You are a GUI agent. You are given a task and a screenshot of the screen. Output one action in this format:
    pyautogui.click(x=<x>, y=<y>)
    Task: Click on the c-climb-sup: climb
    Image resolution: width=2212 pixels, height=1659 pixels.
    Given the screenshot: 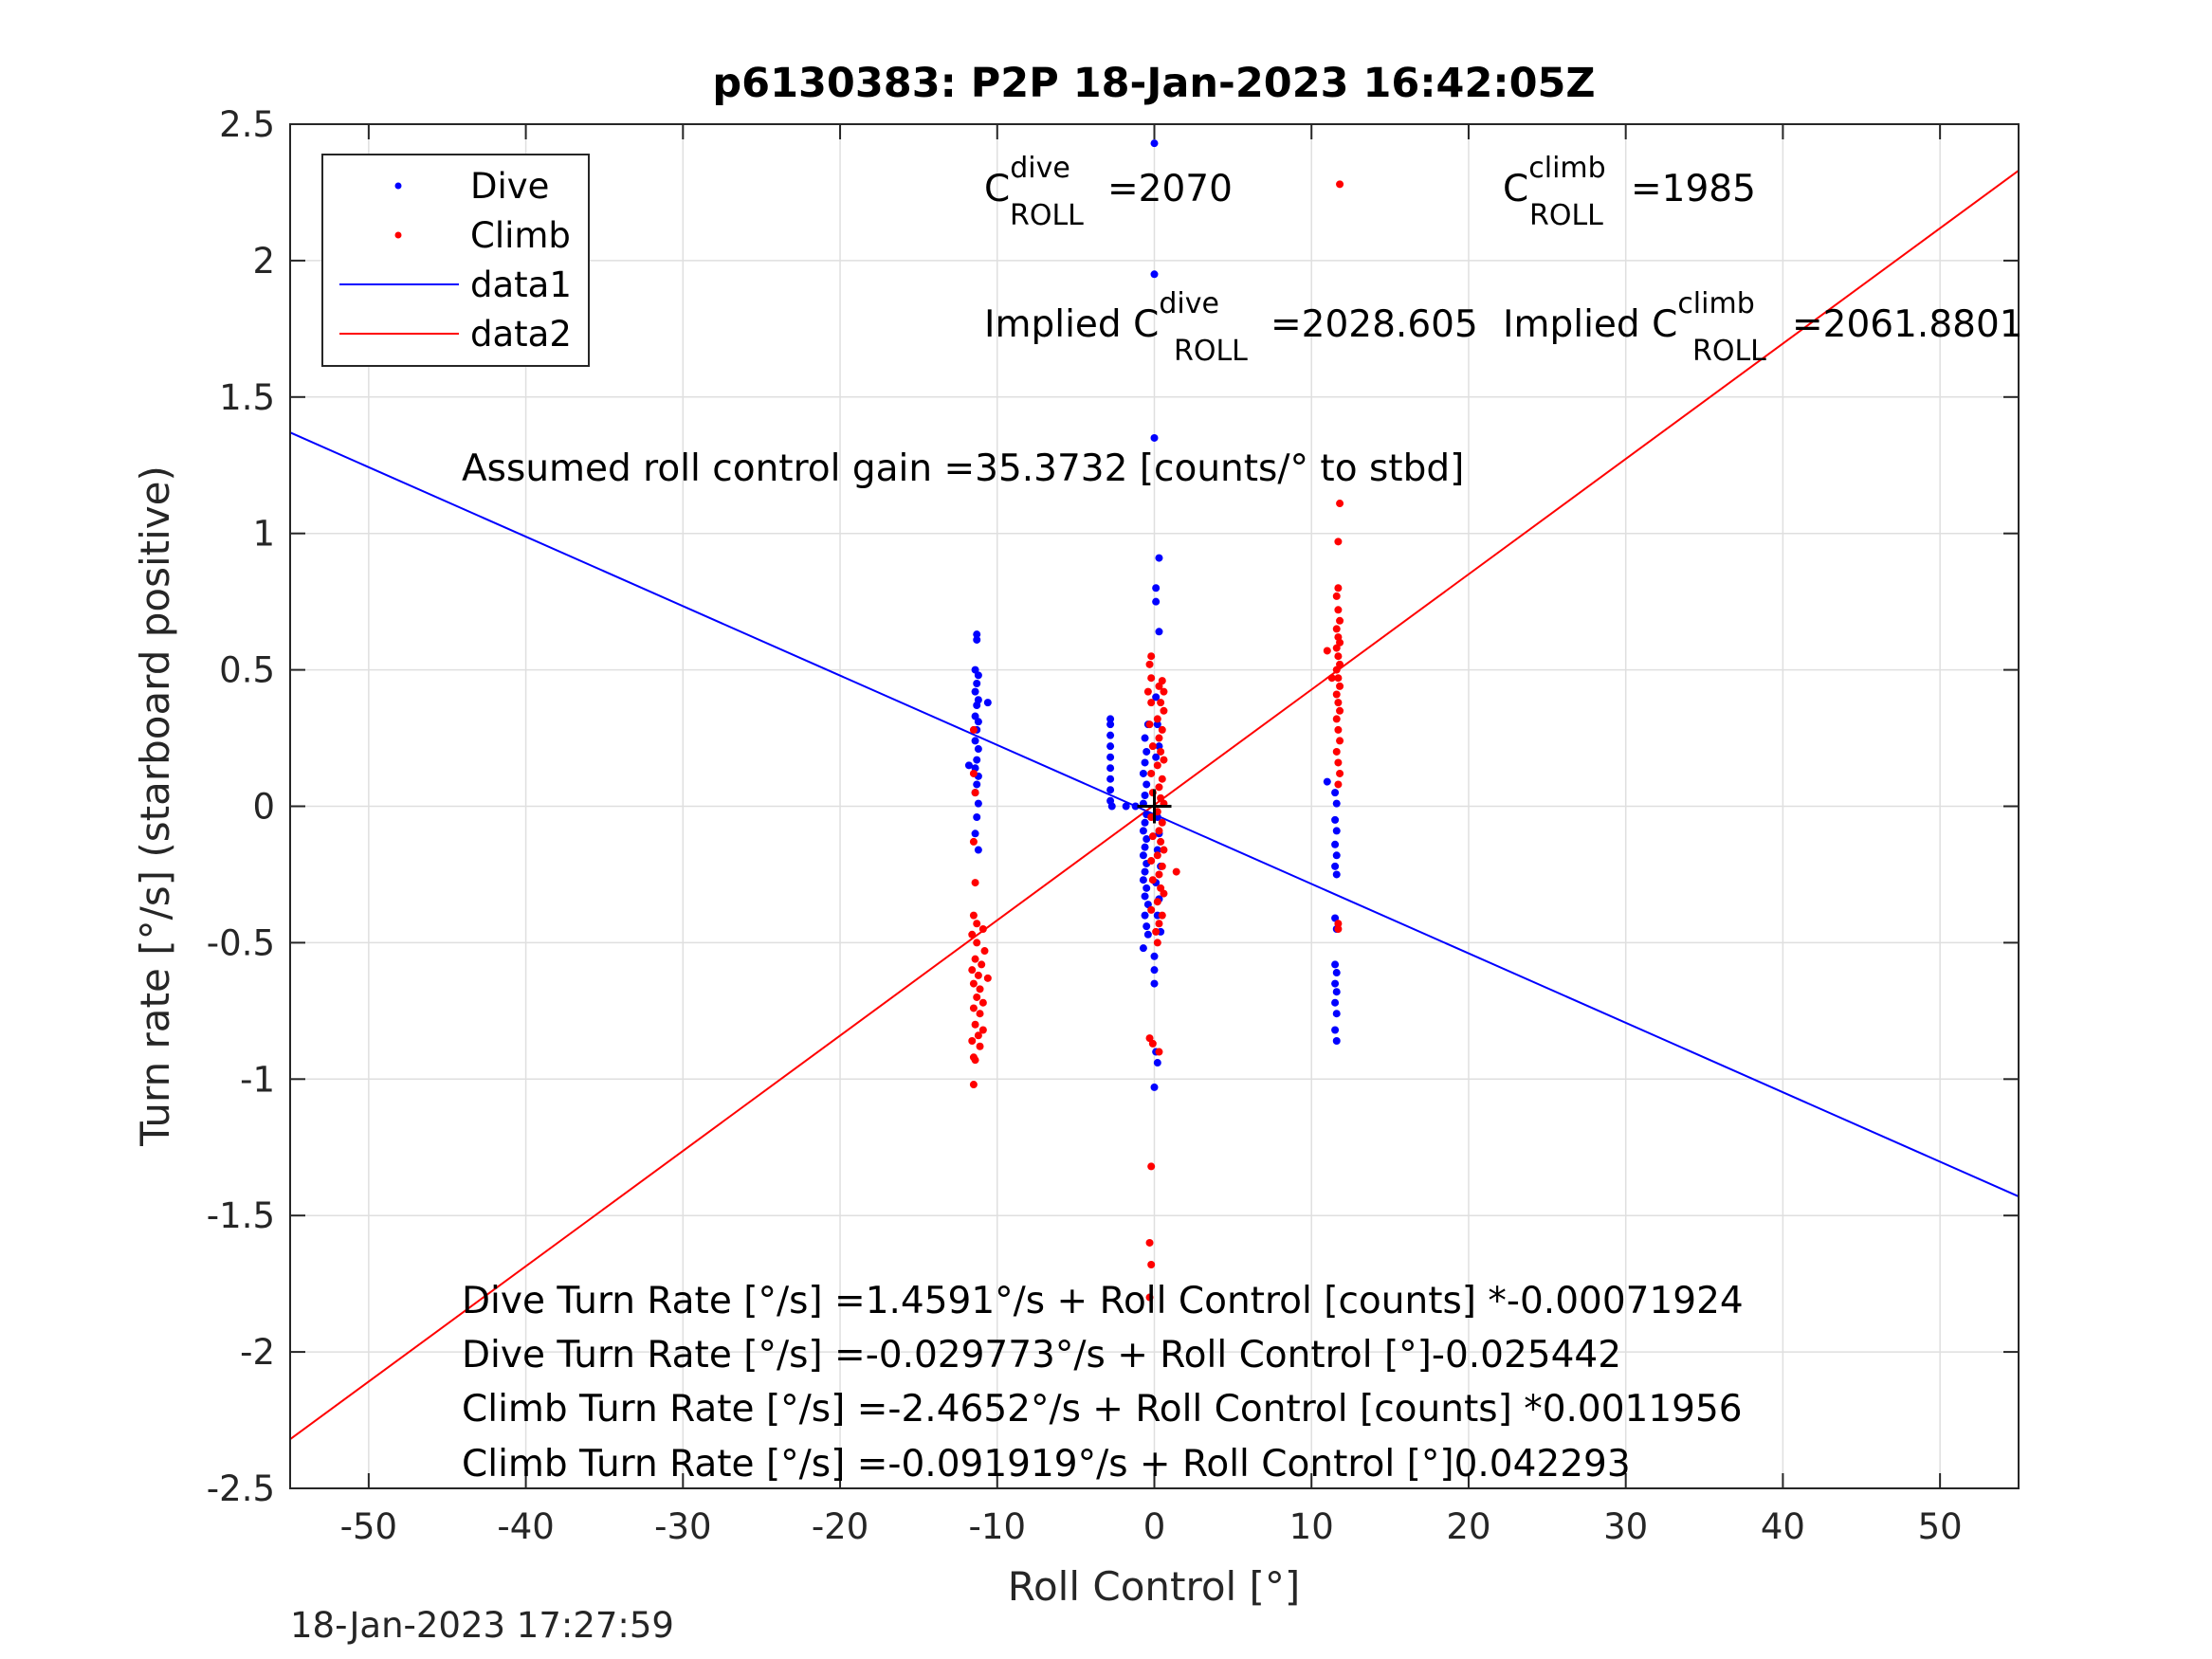 What is the action you would take?
    pyautogui.click(x=1566, y=168)
    